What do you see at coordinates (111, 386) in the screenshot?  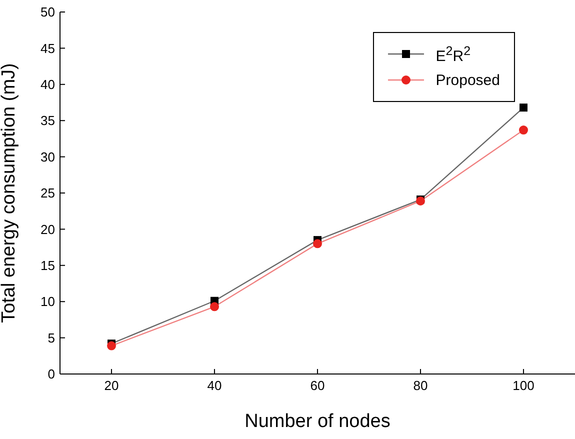 I see `x-tick-label: 20` at bounding box center [111, 386].